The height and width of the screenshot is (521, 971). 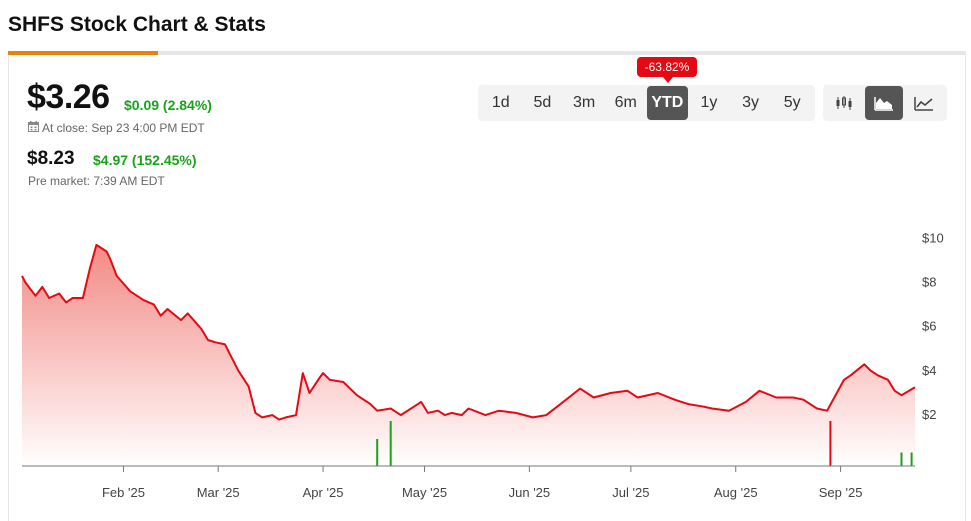 I want to click on range-3y: 3y, so click(x=751, y=102).